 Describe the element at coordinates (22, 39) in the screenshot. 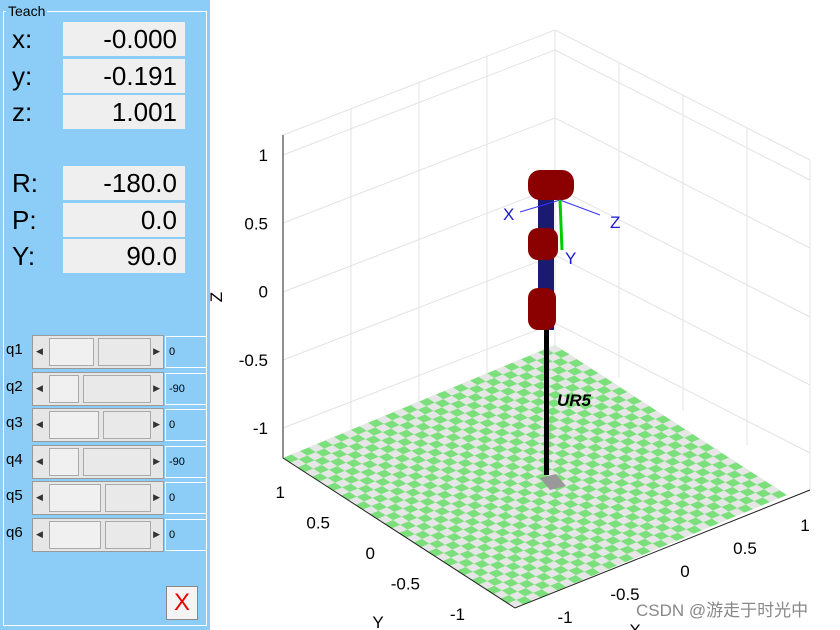

I see `field-label: x:` at that location.